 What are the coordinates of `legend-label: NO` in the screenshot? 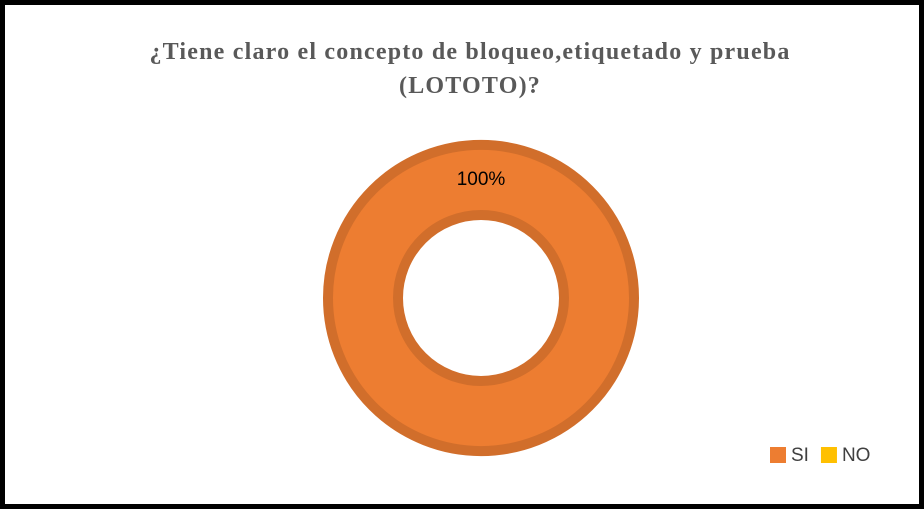 It's located at (856, 455).